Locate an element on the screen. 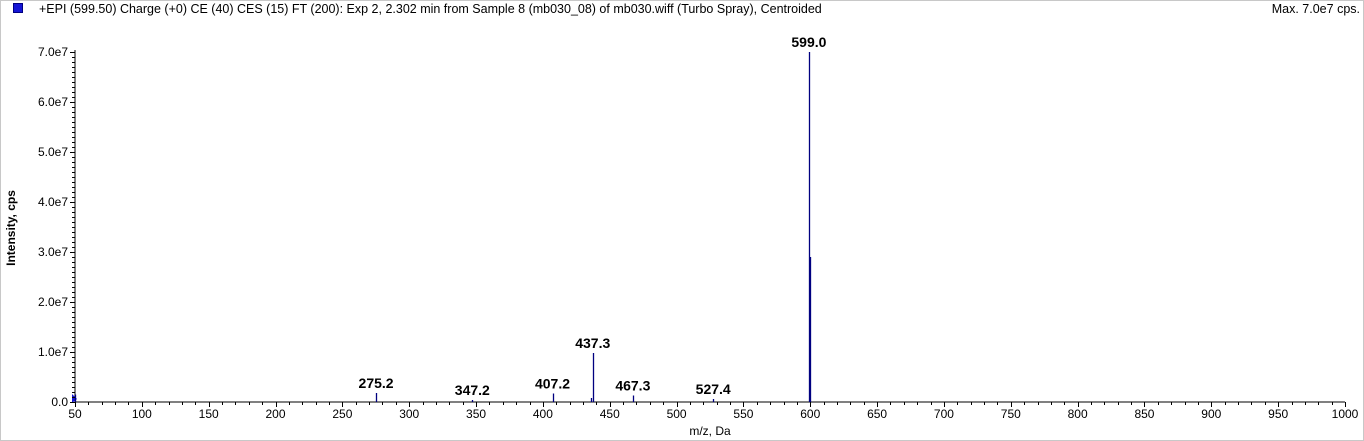 This screenshot has height=441, width=1364. x-tick-label: 950 is located at coordinates (1278, 414).